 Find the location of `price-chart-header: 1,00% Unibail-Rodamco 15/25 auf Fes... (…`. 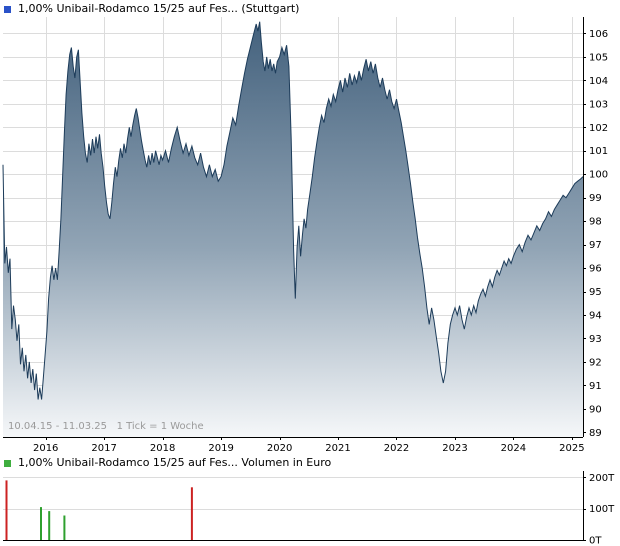

price-chart-header: 1,00% Unibail-Rodamco 15/25 auf Fes... (… is located at coordinates (151, 9).